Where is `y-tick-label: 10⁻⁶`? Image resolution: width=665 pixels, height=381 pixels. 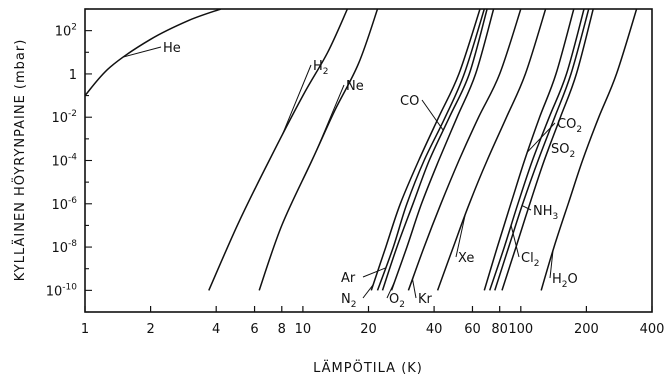 y-tick-label: 10⁻⁶ is located at coordinates (64, 204).